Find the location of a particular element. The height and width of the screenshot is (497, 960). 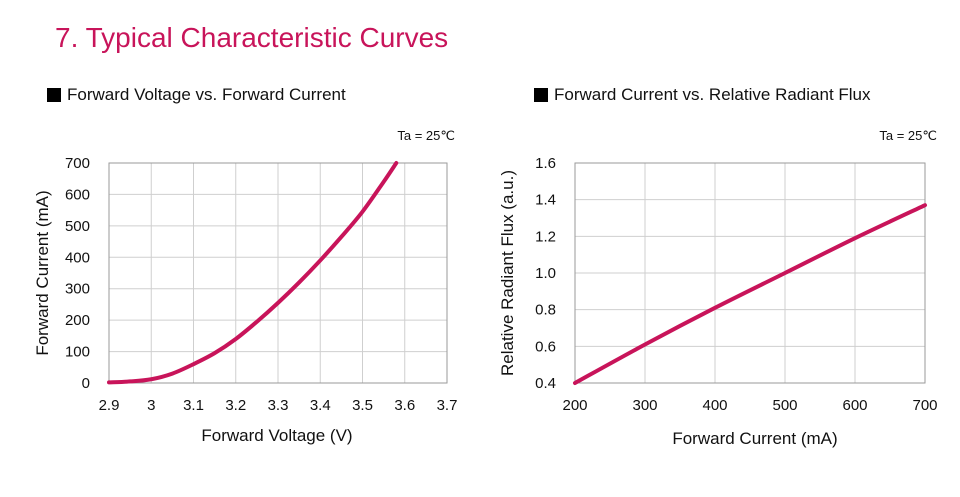

y-axis-label: Relative Radiant Flux (a.u.) is located at coordinates (507, 273).